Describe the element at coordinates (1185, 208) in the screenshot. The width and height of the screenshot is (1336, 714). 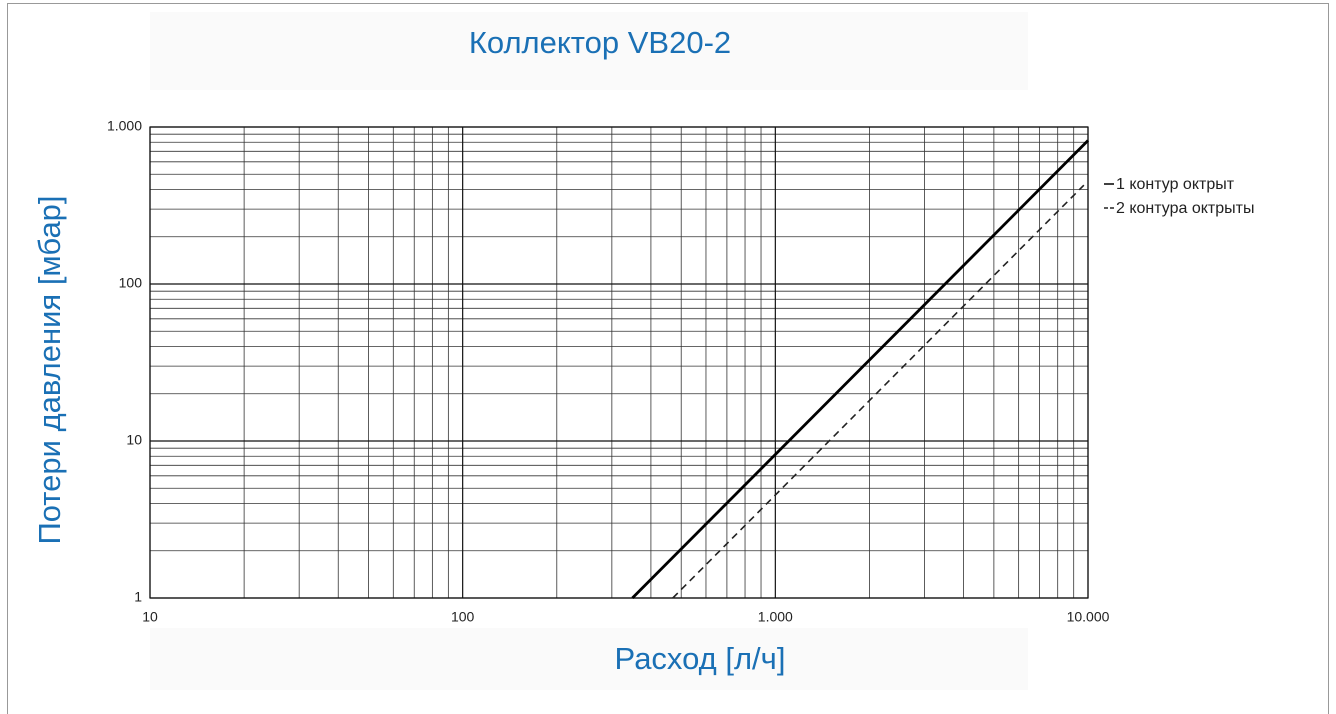
I see `legend-label: 2 контура октрыты` at that location.